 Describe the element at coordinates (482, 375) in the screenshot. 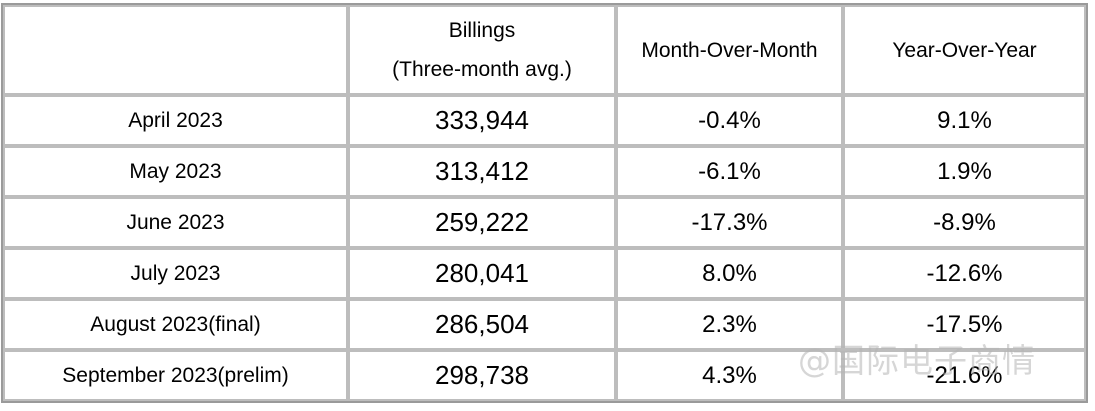

I see `billings-cell: 298,738` at that location.